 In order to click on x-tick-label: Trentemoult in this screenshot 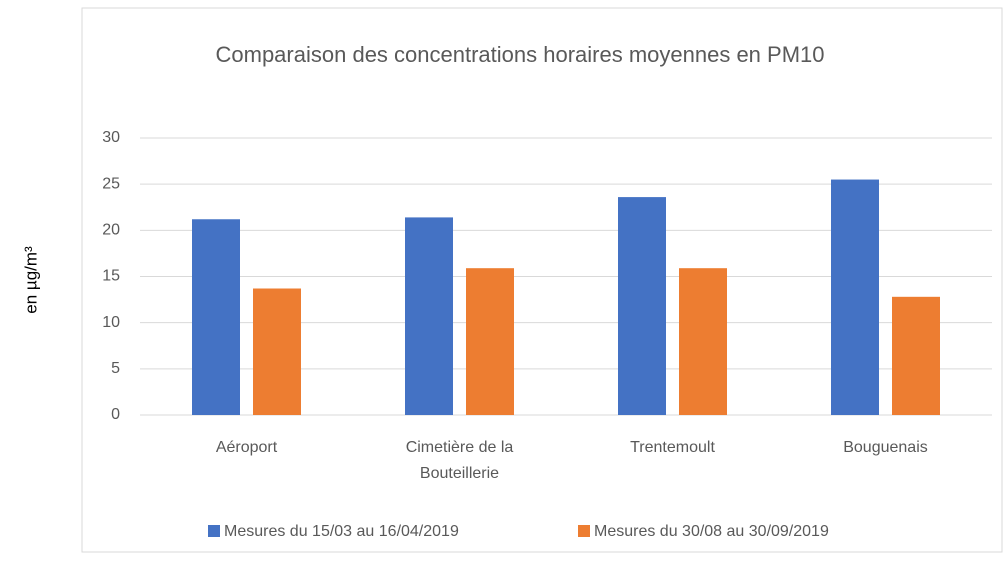, I will do `click(672, 447)`.